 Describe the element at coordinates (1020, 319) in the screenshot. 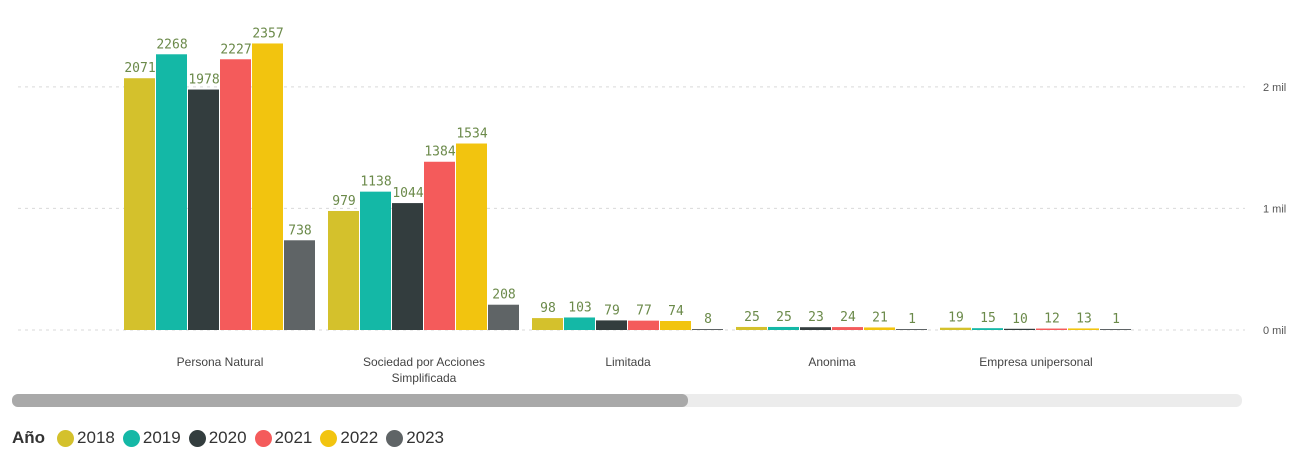

I see `data-label: 10` at that location.